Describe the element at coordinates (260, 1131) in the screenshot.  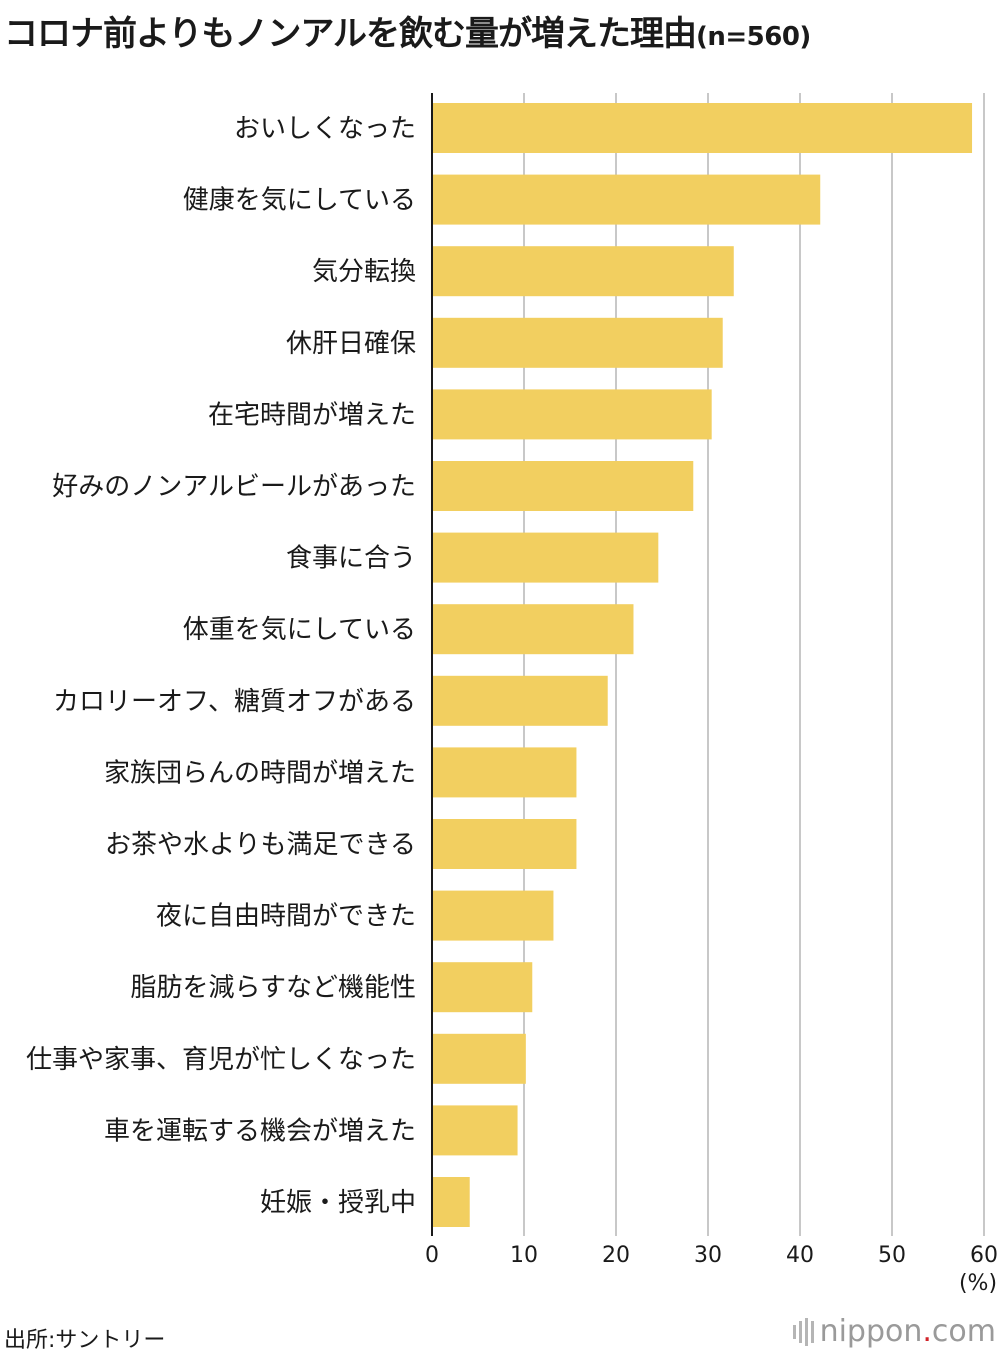
I see `category-label: 車を運転する機会が増えた` at that location.